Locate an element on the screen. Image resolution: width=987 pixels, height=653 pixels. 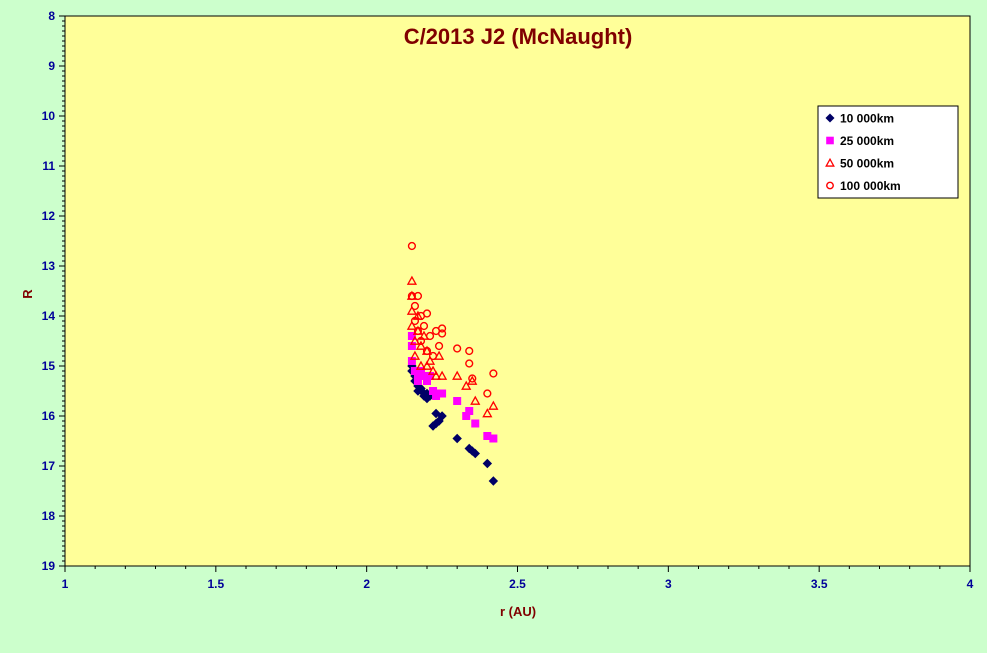
x-axis: 1 1.5 2 2.5 3 3.5 4 is located at coordinates (518, 578).